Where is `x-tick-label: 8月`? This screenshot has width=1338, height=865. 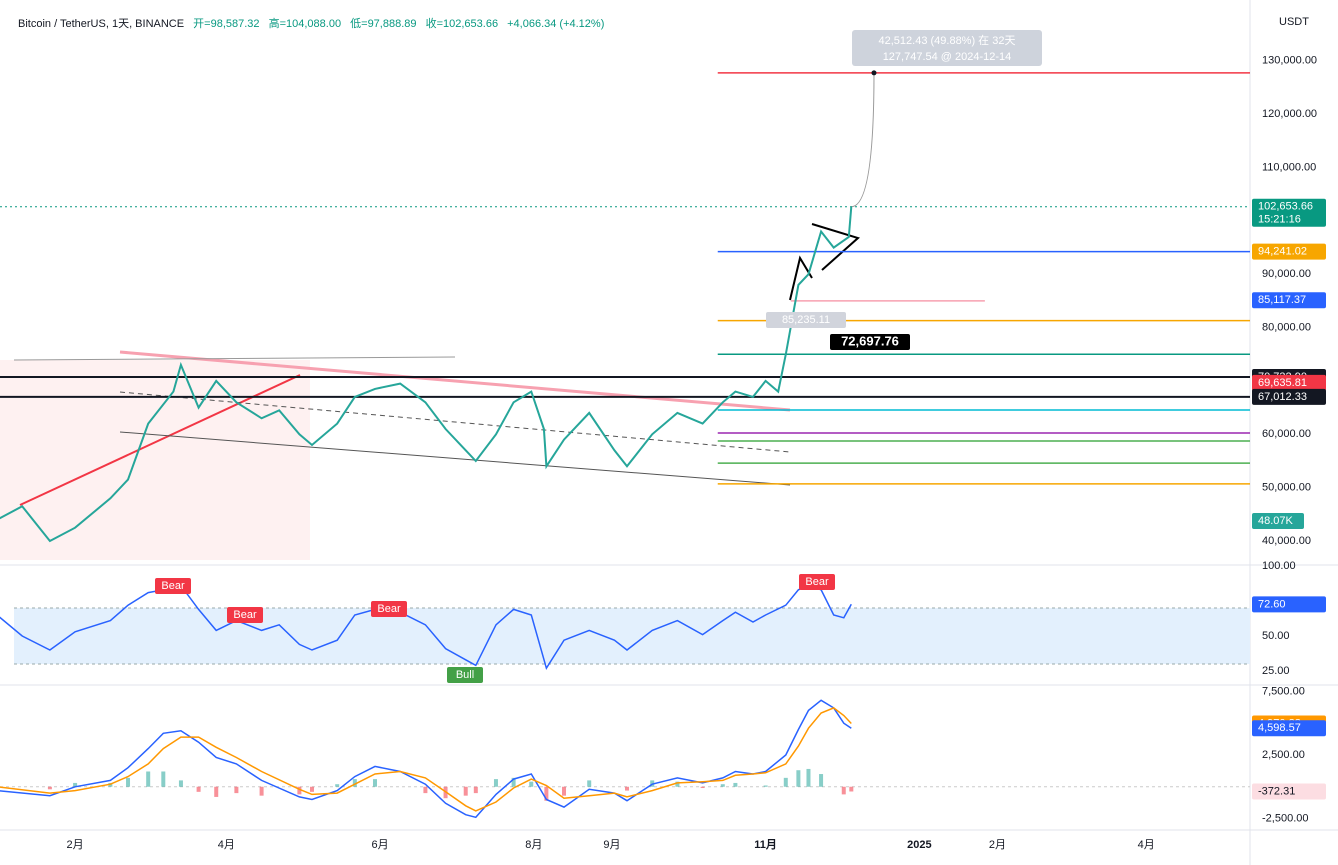
x-tick-label: 8月 is located at coordinates (533, 845).